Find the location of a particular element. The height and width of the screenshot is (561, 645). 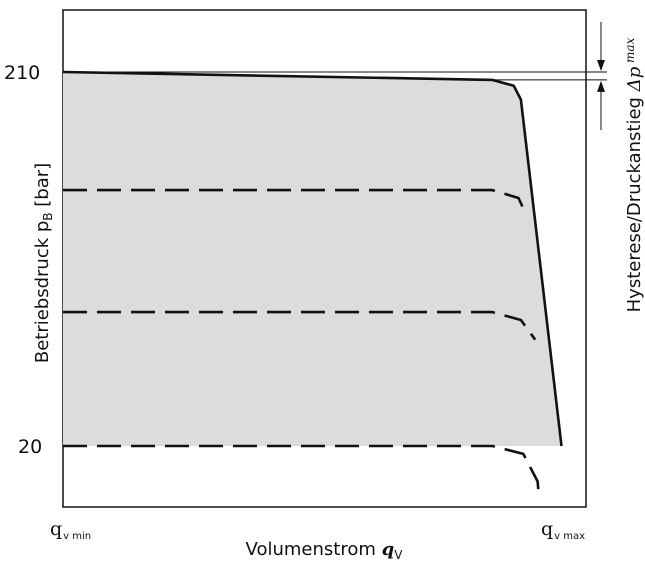

hysteresis-arrowhead-down is located at coordinates (601, 65).